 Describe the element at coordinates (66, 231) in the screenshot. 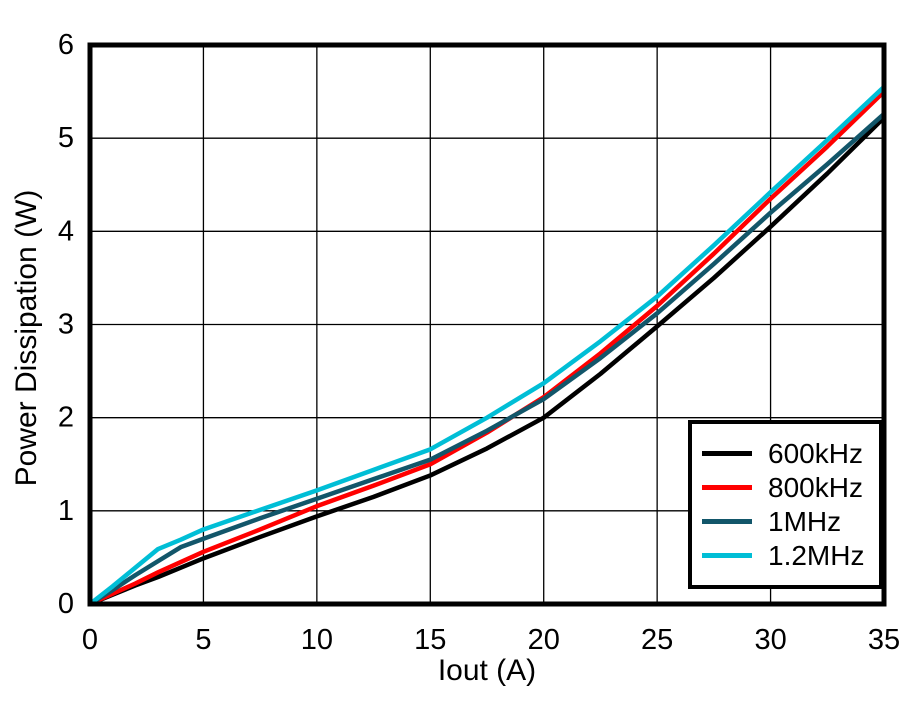

I see `y-tick-label: 4` at that location.